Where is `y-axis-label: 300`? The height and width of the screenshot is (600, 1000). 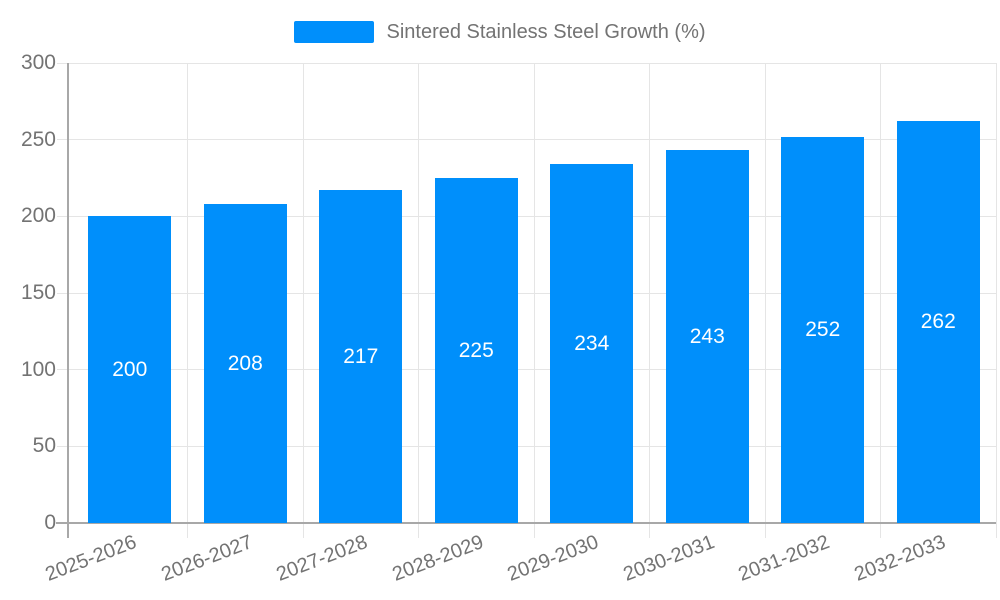
y-axis-label: 300 is located at coordinates (38, 62).